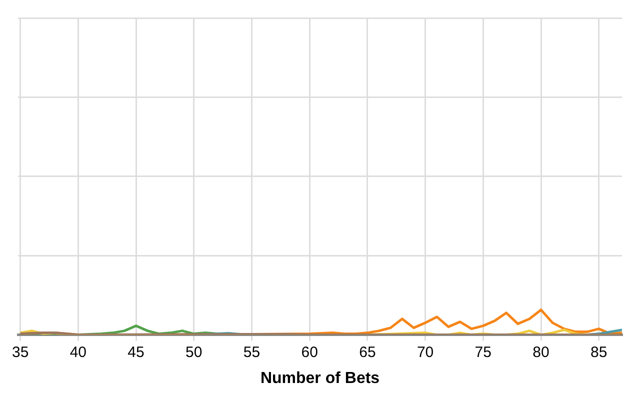  I want to click on x-tick-label: 45, so click(136, 352).